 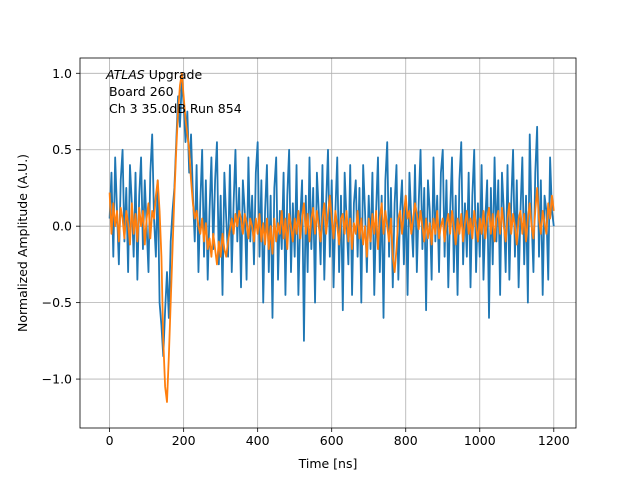 What do you see at coordinates (184, 440) in the screenshot?
I see `x-tick-label: 200` at bounding box center [184, 440].